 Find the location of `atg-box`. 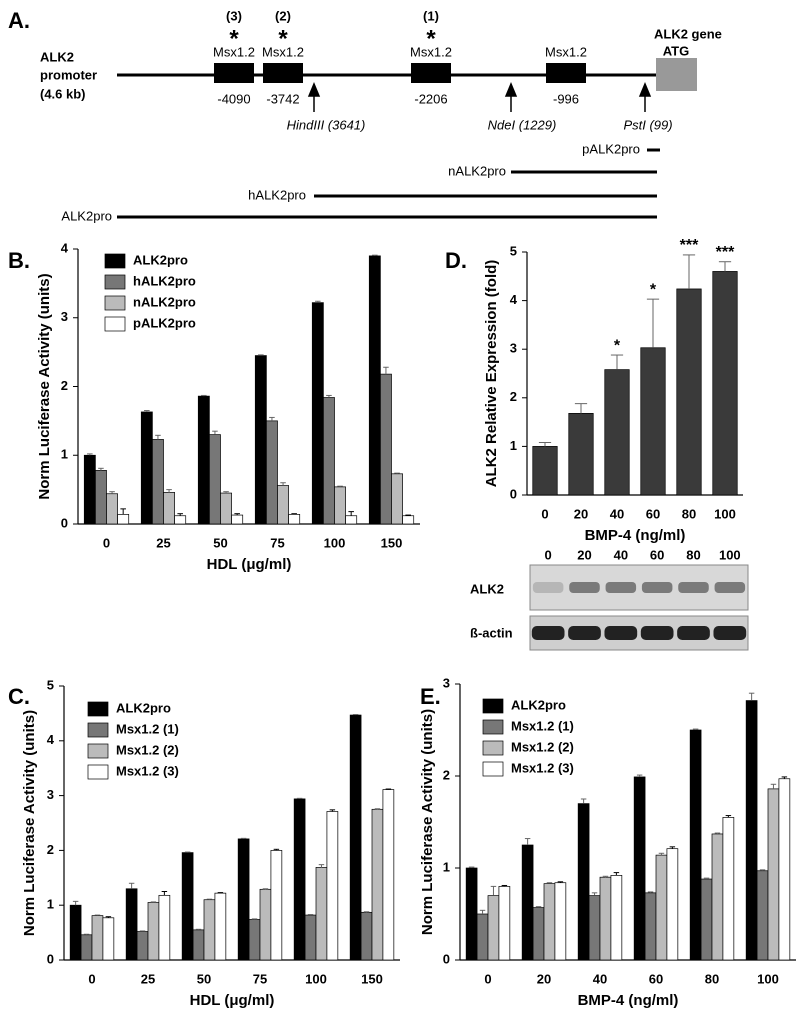

atg-box is located at coordinates (676, 74).